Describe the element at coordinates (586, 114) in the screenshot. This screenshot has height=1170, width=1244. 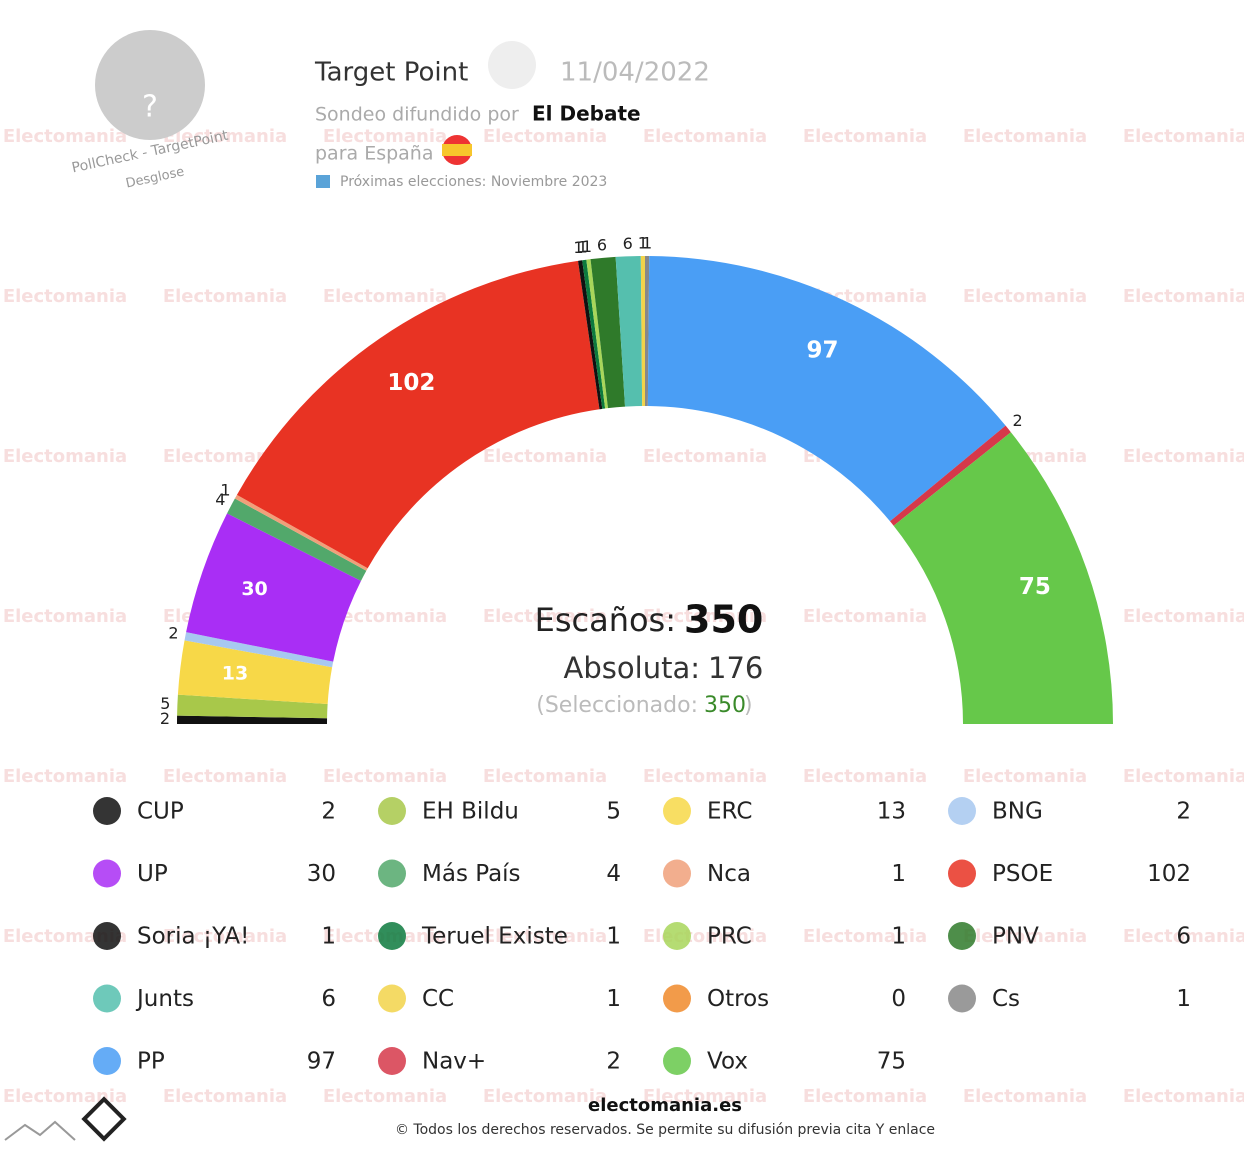
I see `sponsor: El Debate` at that location.